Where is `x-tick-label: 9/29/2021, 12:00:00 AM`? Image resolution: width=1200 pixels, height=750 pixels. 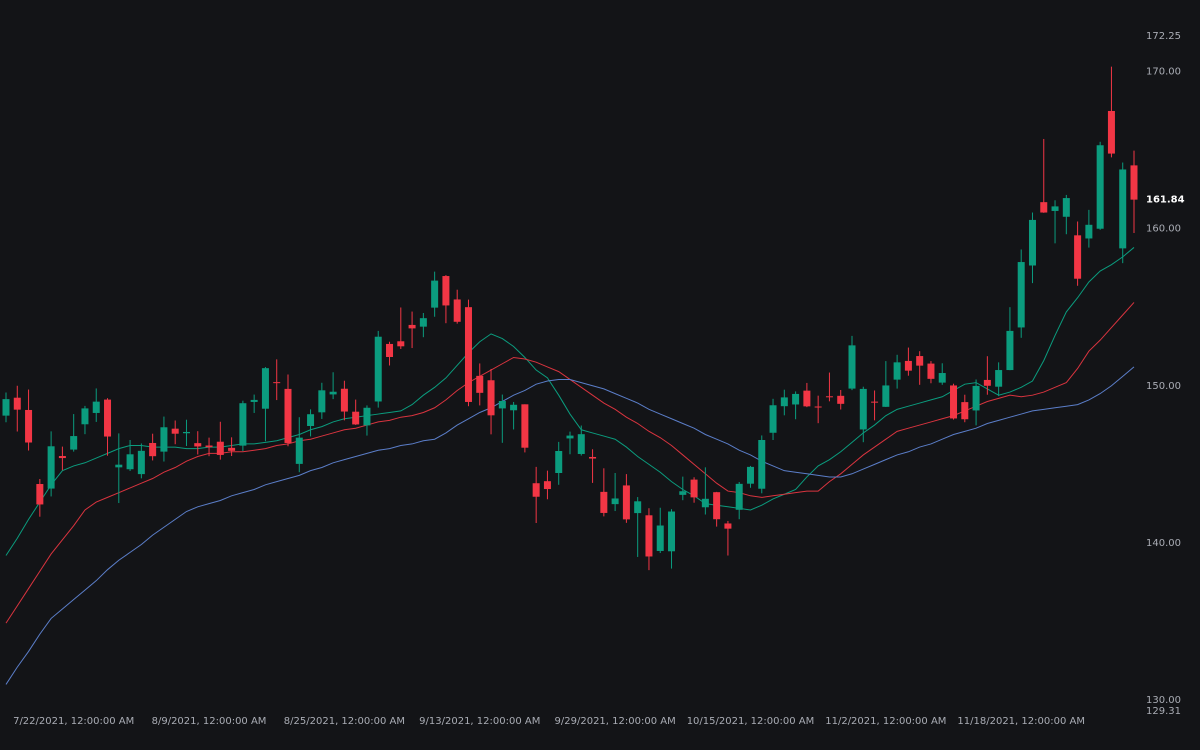 x-tick-label: 9/29/2021, 12:00:00 AM is located at coordinates (615, 721).